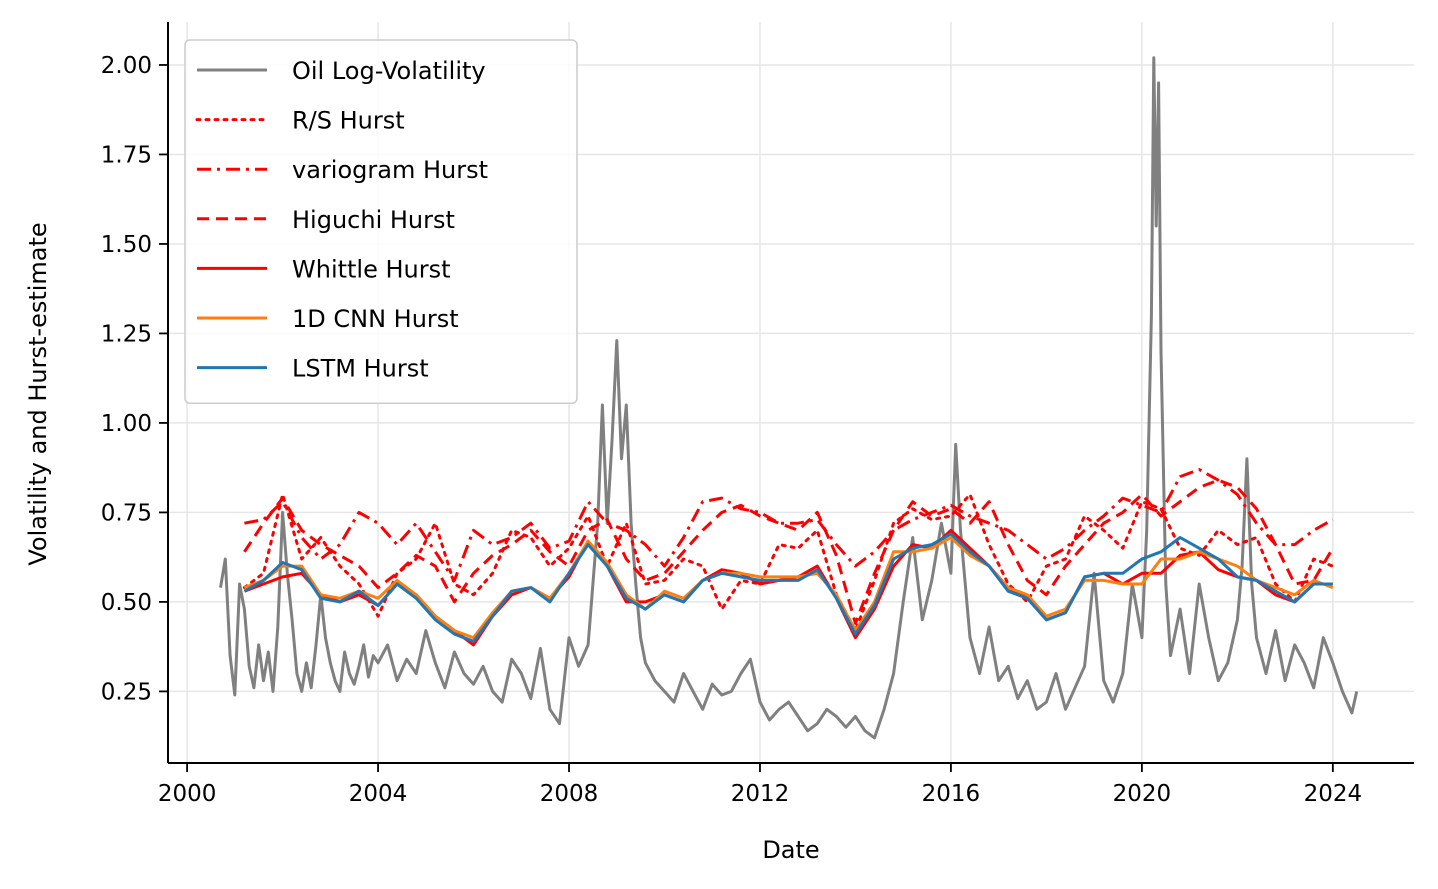  What do you see at coordinates (38, 393) in the screenshot?
I see `y-axis-title: Volatility and Hurst-estimate` at bounding box center [38, 393].